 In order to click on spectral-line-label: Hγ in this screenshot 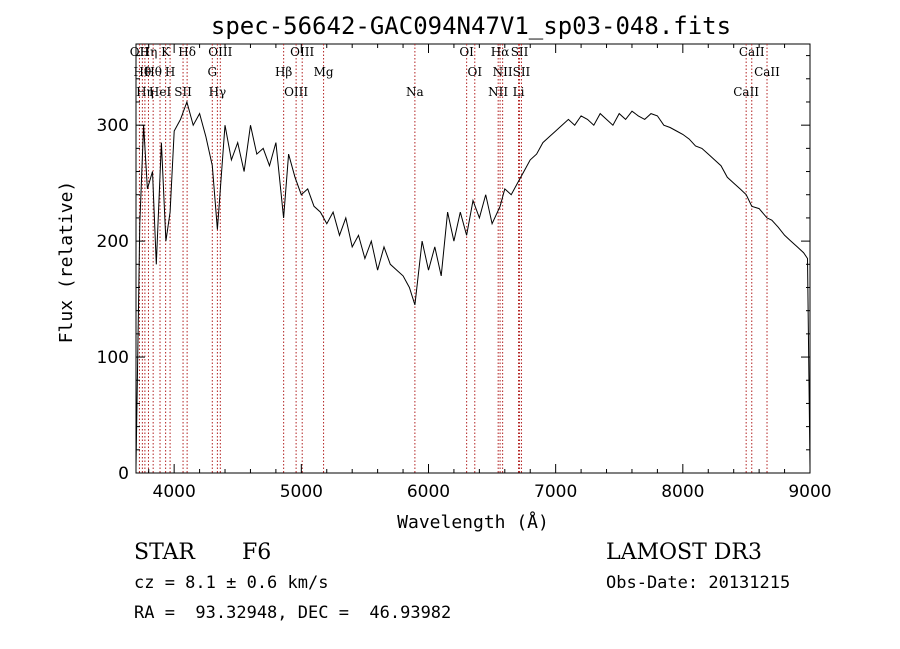, I will do `click(218, 92)`.